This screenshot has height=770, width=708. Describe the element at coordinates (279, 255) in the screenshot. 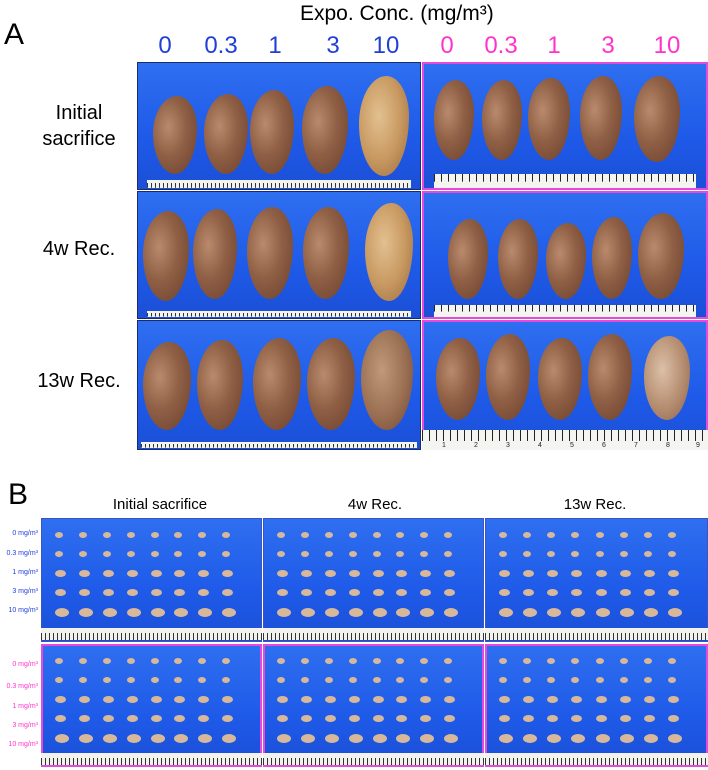

I see `photo-a-blue-4w` at that location.